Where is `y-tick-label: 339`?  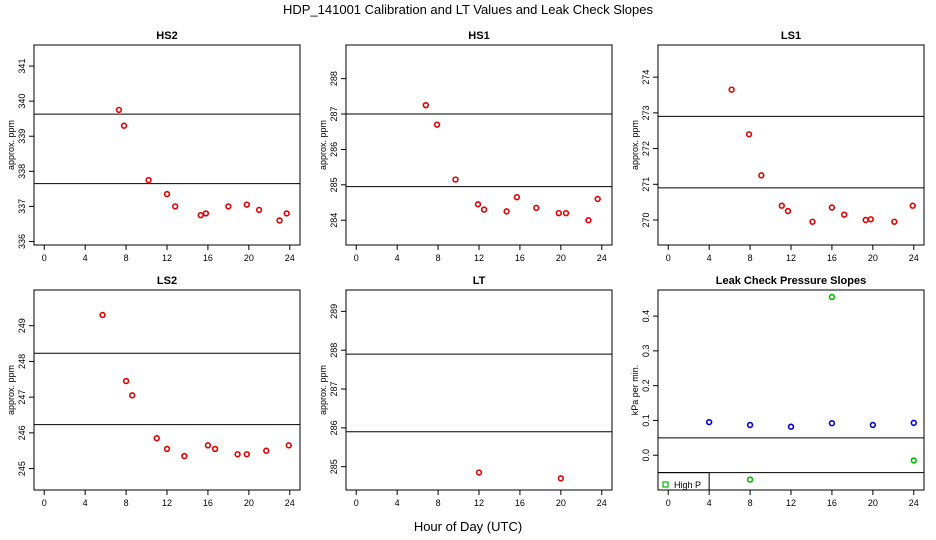 y-tick-label: 339 is located at coordinates (22, 136).